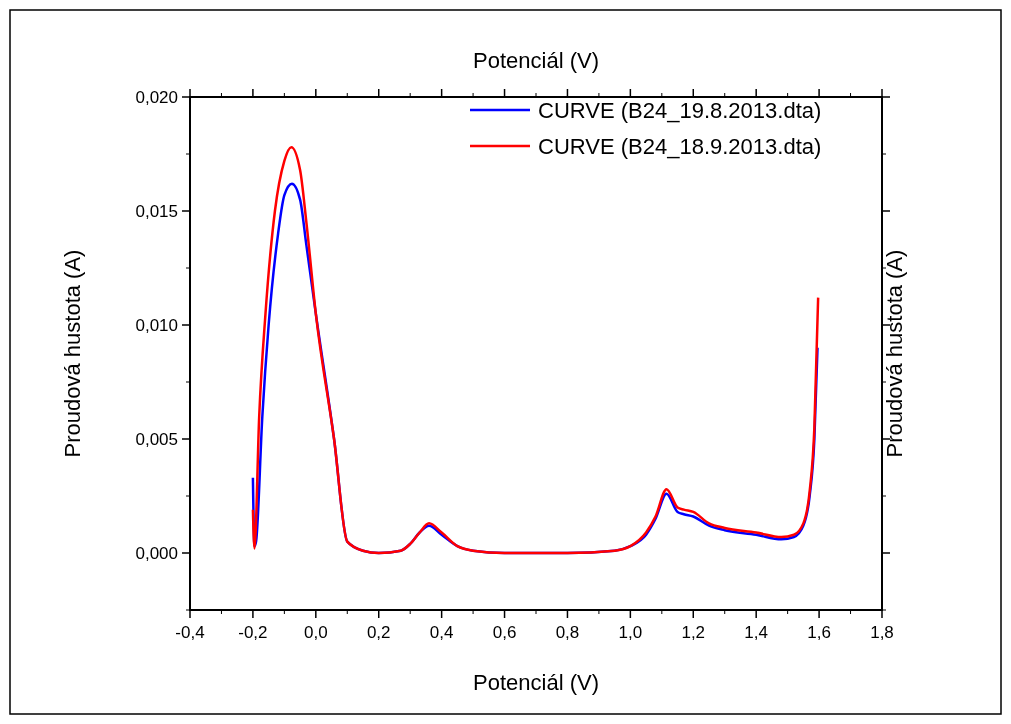 This screenshot has width=1011, height=724. I want to click on x-tick-label: 0,6, so click(504, 632).